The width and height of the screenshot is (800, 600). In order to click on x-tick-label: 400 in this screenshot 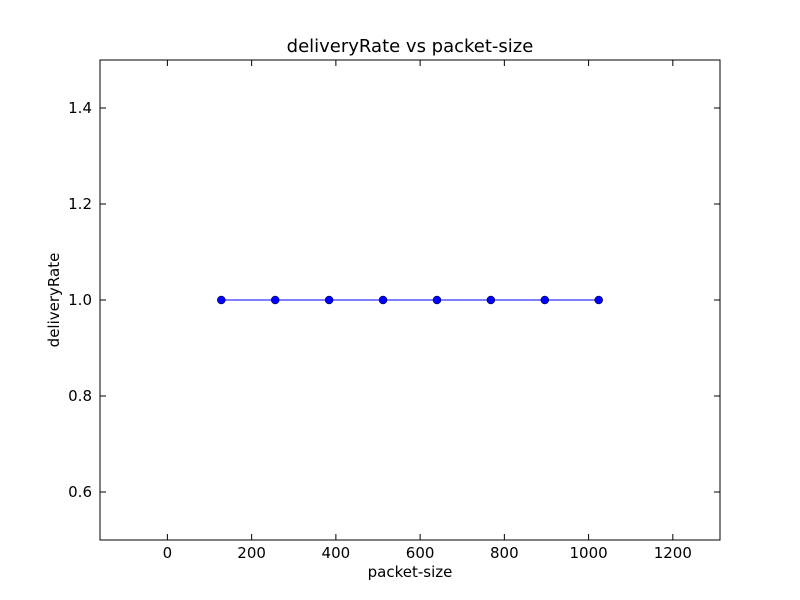, I will do `click(336, 553)`.